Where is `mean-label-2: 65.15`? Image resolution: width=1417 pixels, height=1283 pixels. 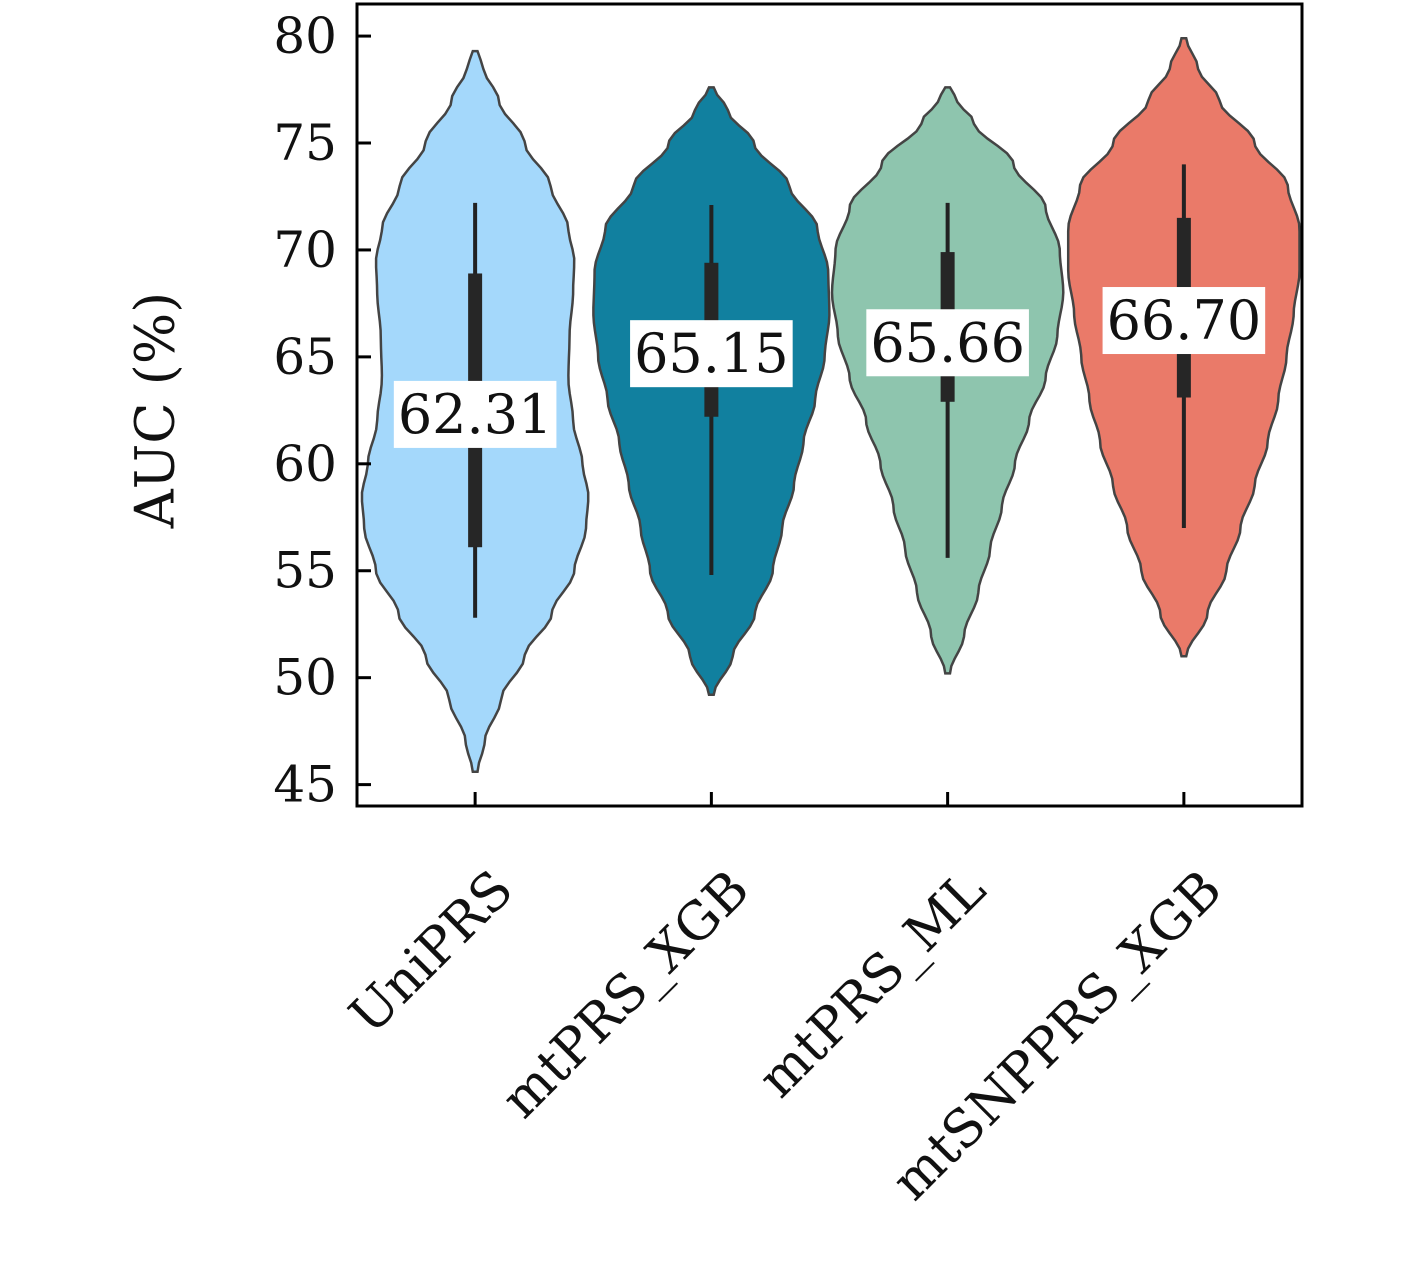 mean-label-2: 65.15 is located at coordinates (711, 354).